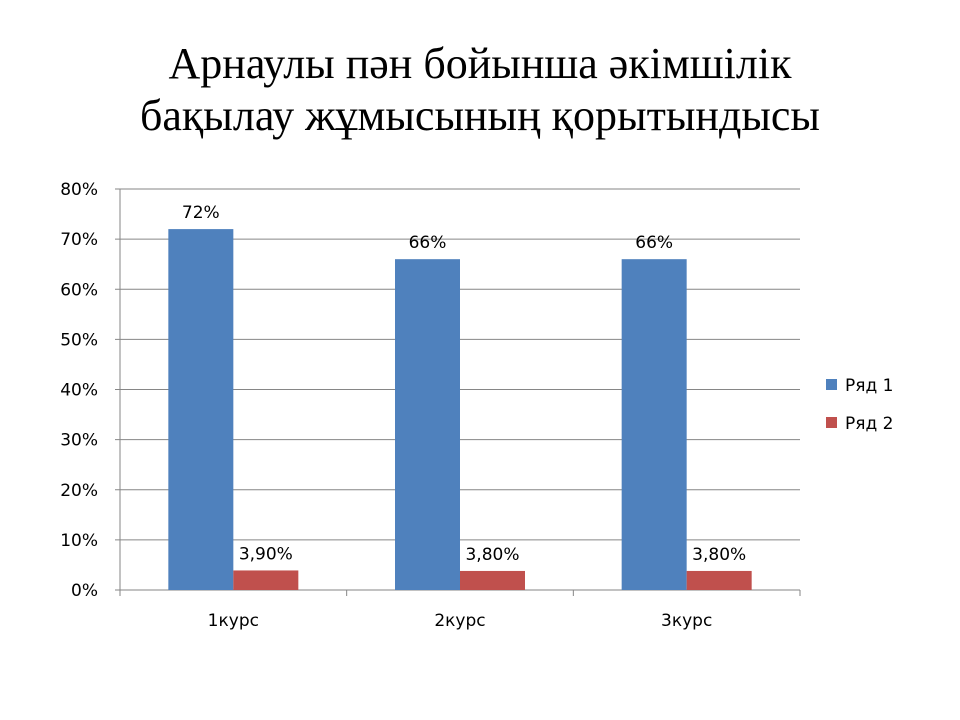 The width and height of the screenshot is (960, 720). I want to click on y-tick-label: 30%, so click(79, 441).